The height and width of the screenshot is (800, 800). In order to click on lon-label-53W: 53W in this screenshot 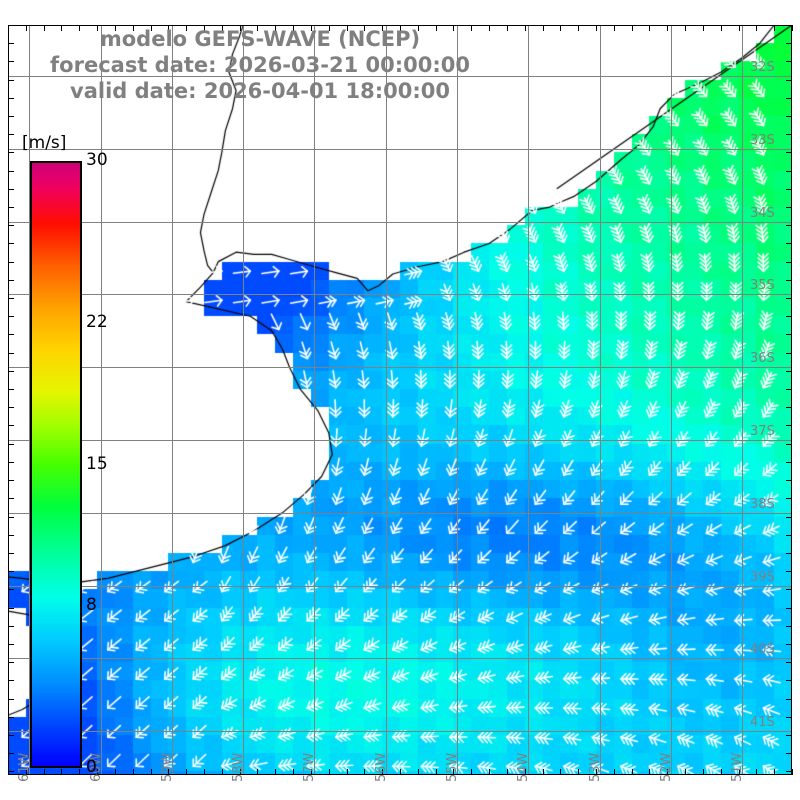, I will do `click(595, 767)`.